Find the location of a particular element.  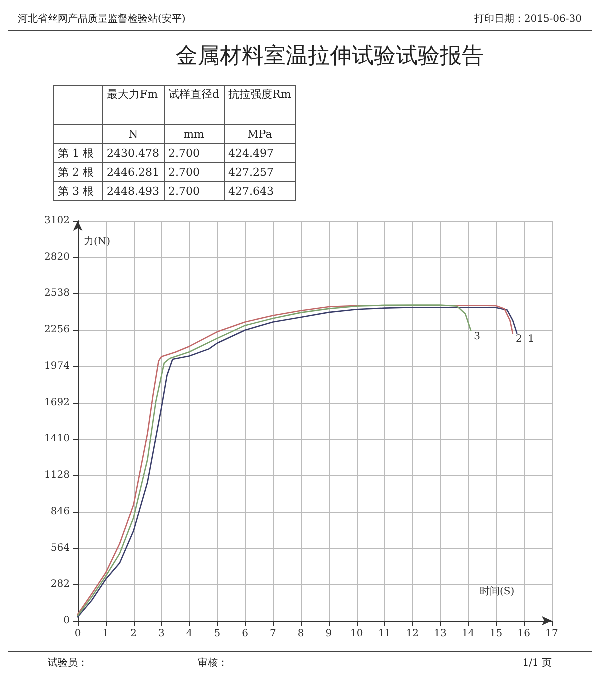

text: 审核： is located at coordinates (213, 663).